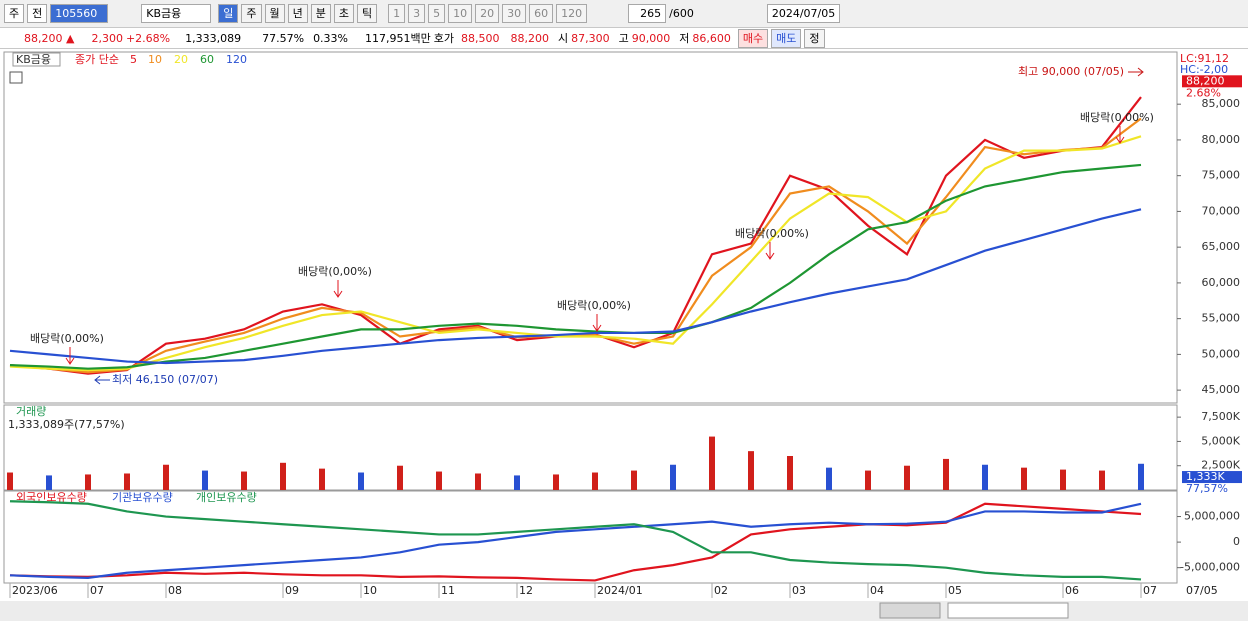  I want to click on interval-button: 1, so click(397, 13).